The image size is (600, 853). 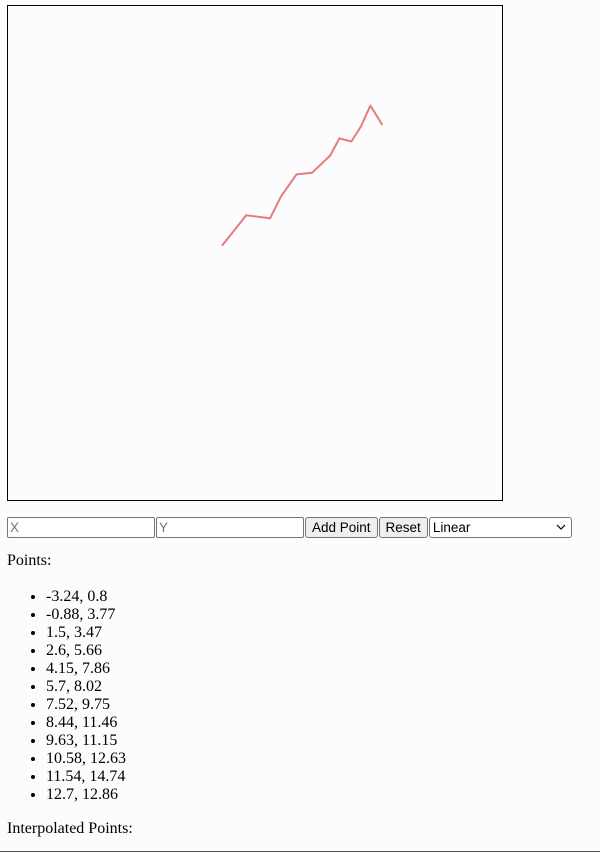 What do you see at coordinates (70, 828) in the screenshot?
I see `interpolated-points-heading: Interpolated Points:` at bounding box center [70, 828].